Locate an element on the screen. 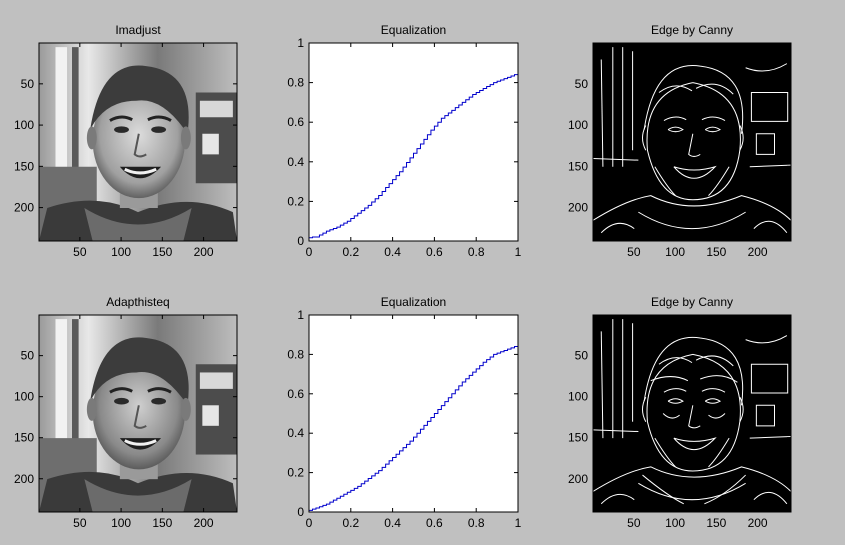 The height and width of the screenshot is (545, 845). x-tick-label: 0 is located at coordinates (309, 252).